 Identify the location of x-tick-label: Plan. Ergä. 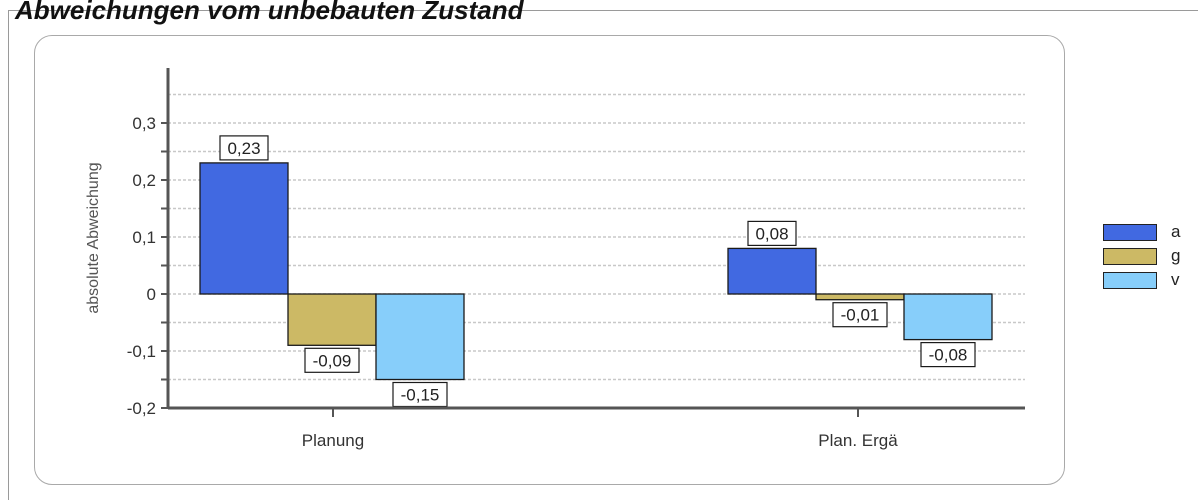
(858, 440).